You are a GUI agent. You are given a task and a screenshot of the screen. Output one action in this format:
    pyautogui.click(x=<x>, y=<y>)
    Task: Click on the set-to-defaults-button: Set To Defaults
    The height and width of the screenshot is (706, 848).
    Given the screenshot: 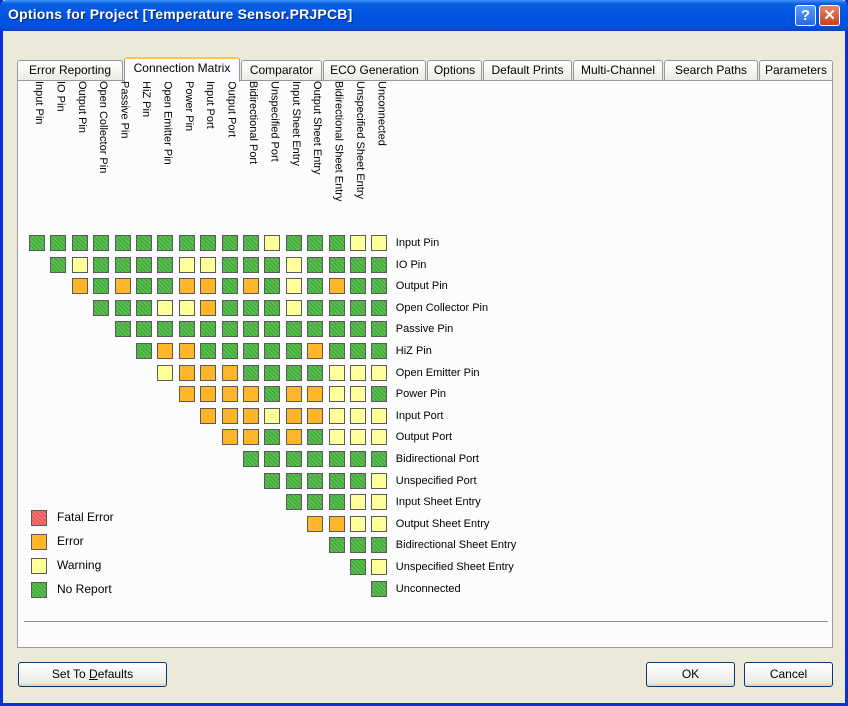 What is the action you would take?
    pyautogui.click(x=92, y=674)
    